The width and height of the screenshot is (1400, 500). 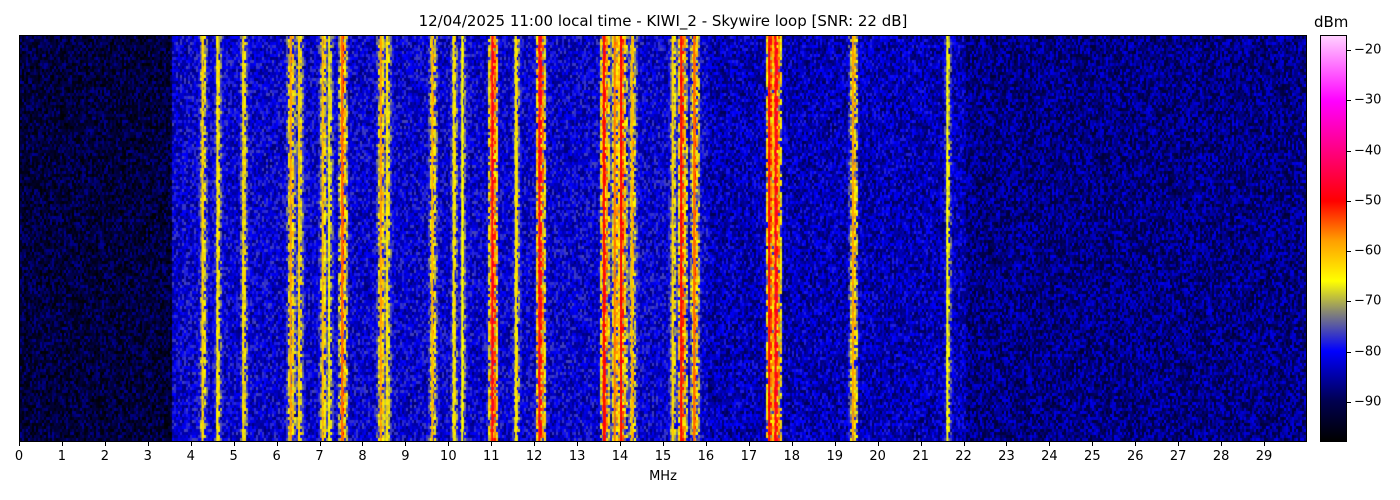 I want to click on x-tick-label: 13, so click(x=577, y=456).